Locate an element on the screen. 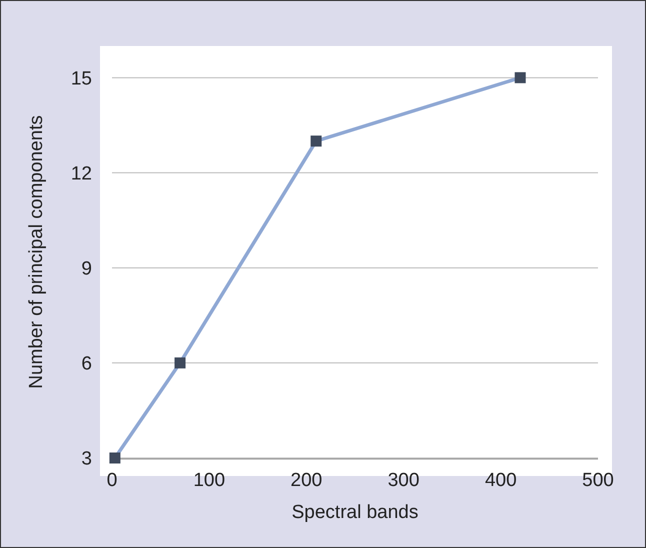 Image resolution: width=646 pixels, height=548 pixels. y-tick-label: 15 is located at coordinates (81, 79).